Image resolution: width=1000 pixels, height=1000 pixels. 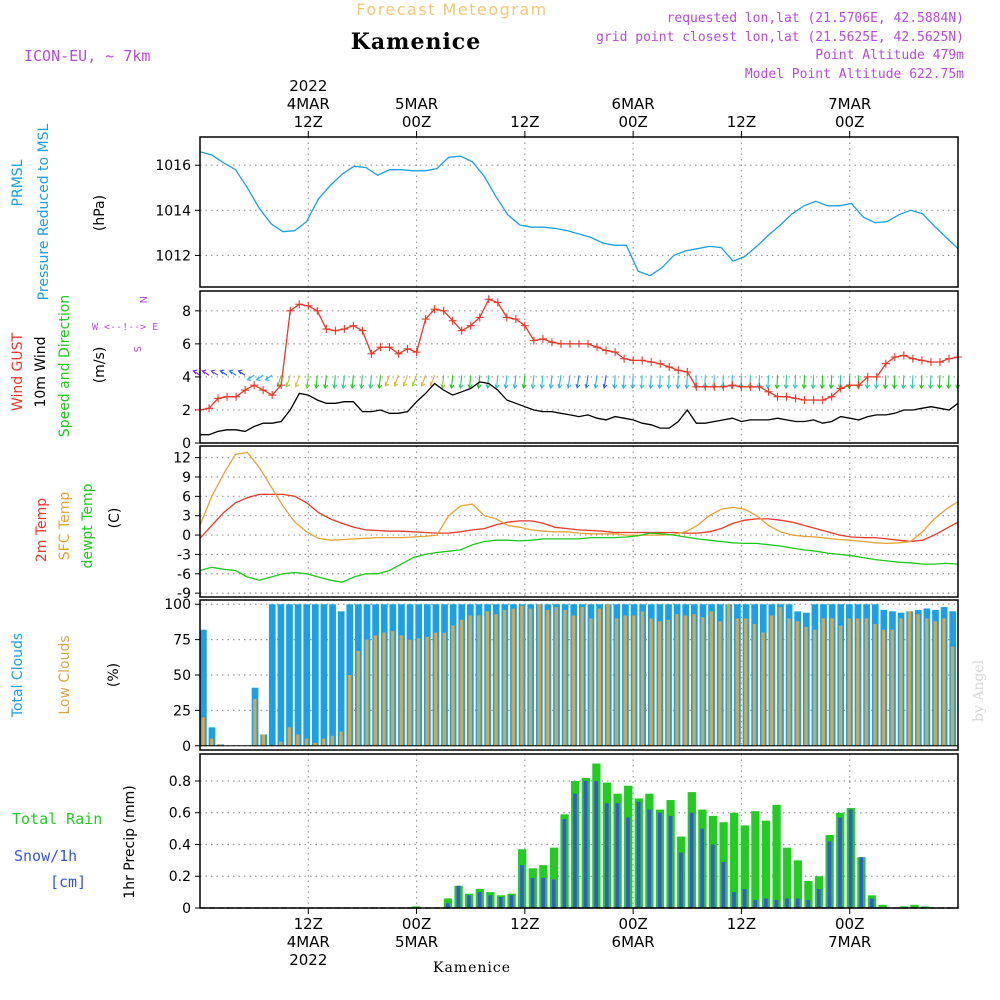 What do you see at coordinates (59, 211) in the screenshot?
I see `pressure-labels: PRMSL Pressure Reduced to MSL (hPa)` at bounding box center [59, 211].